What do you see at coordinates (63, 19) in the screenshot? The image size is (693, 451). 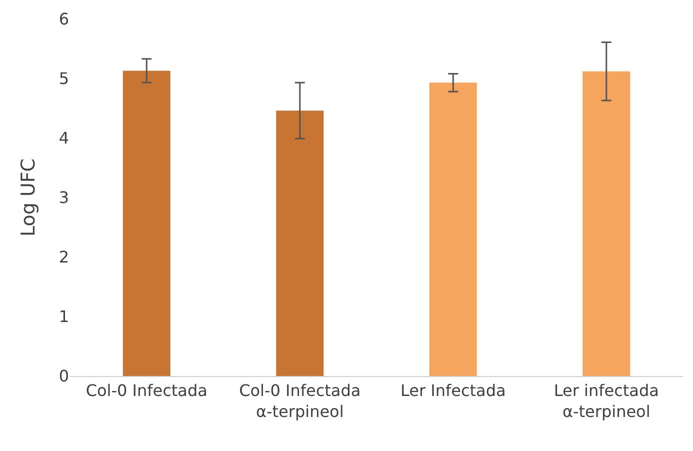 I see `y-tick-label: 6` at bounding box center [63, 19].